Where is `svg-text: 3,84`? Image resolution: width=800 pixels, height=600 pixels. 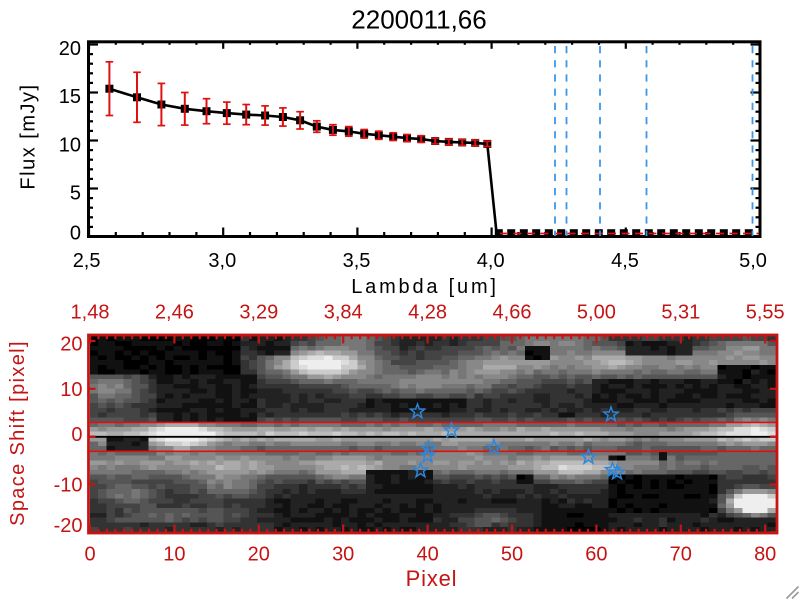
svg-text: 3,84 is located at coordinates (343, 313).